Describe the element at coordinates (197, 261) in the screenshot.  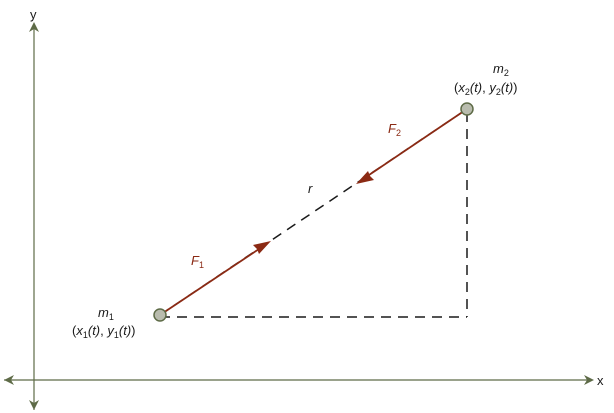
I see `force-f1-label: F1` at that location.